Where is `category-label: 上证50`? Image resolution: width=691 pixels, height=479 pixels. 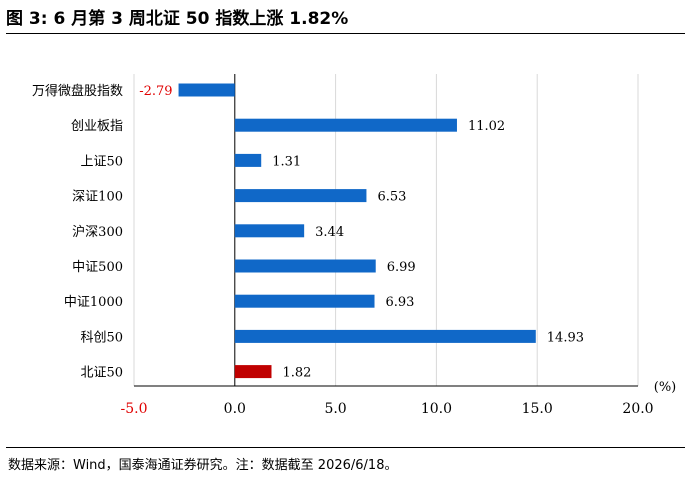 category-label: 上证50 is located at coordinates (101, 161).